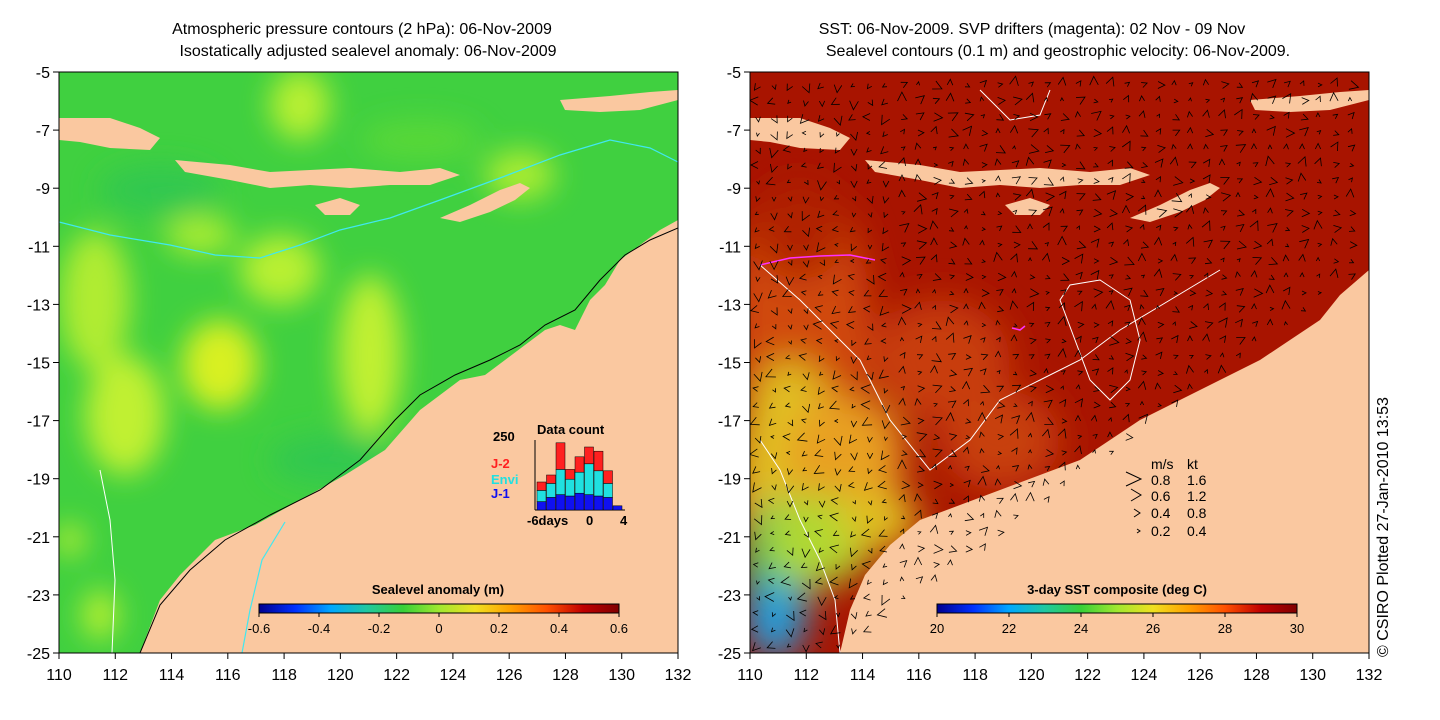 Image resolution: width=1440 pixels, height=720 pixels. What do you see at coordinates (729, 538) in the screenshot?
I see `right-y-tick-label: -21` at bounding box center [729, 538].